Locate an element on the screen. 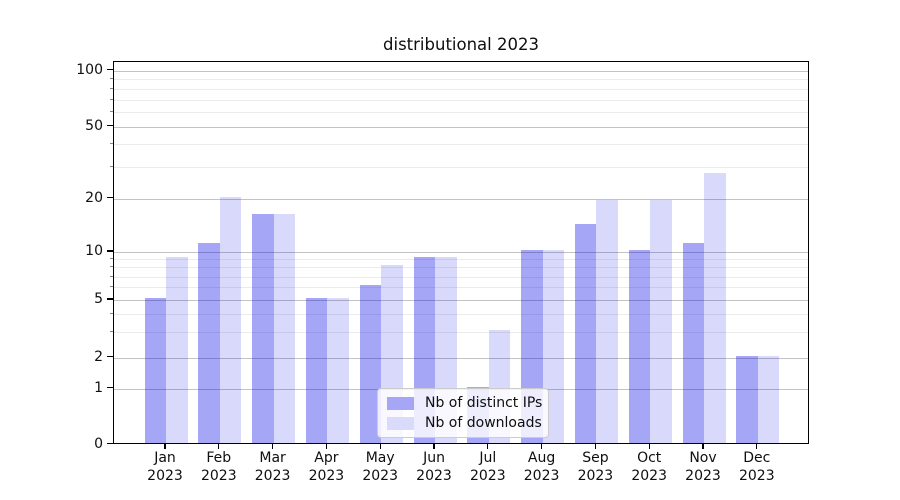  y-tick-label-5: 5 is located at coordinates (98, 299).